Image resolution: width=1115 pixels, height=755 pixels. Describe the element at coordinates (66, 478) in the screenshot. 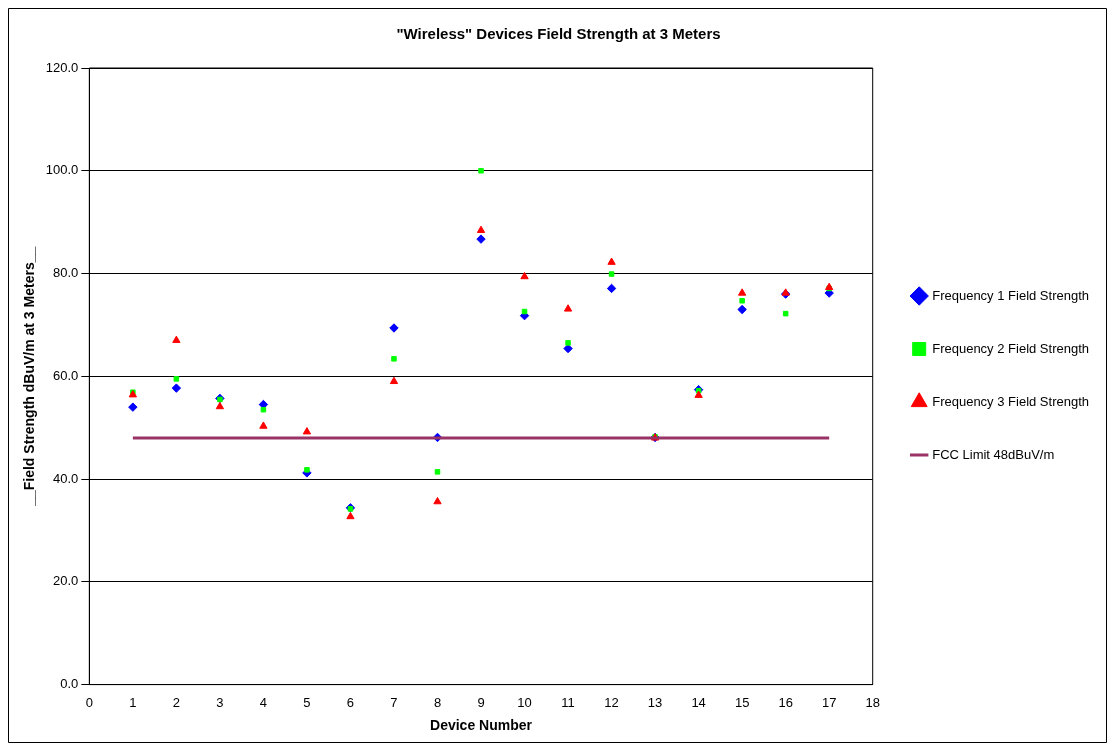

I see `y-tick-label: 40.0` at that location.